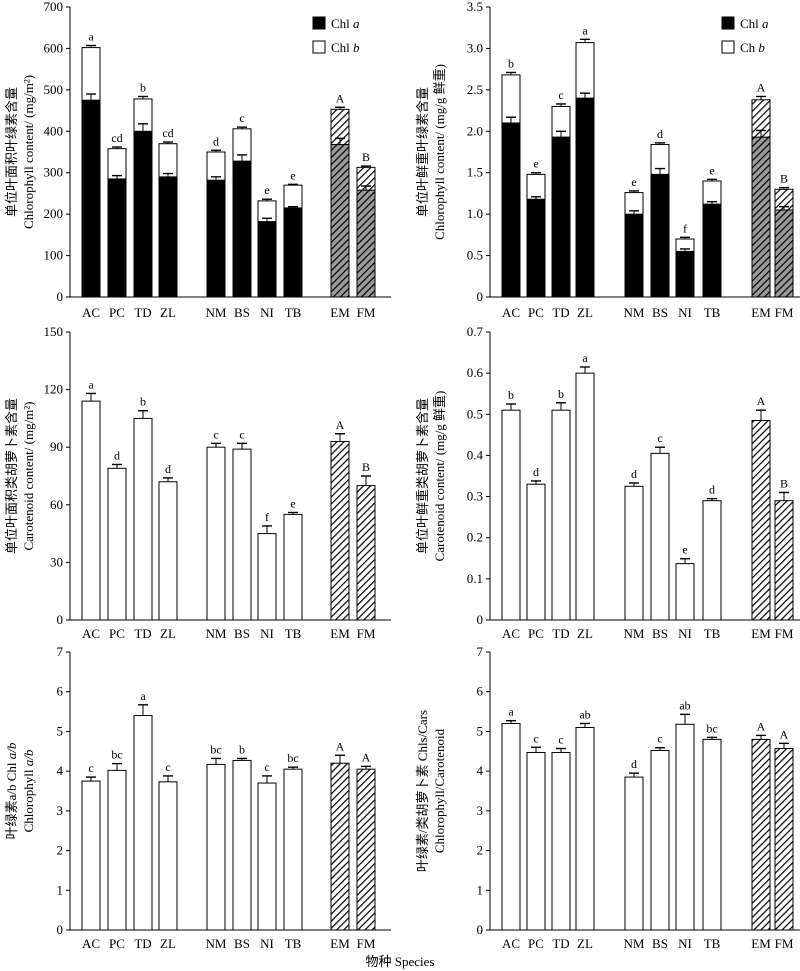 The image size is (800, 971). Describe the element at coordinates (56, 561) in the screenshot. I see `y-tick-label: 30` at that location.